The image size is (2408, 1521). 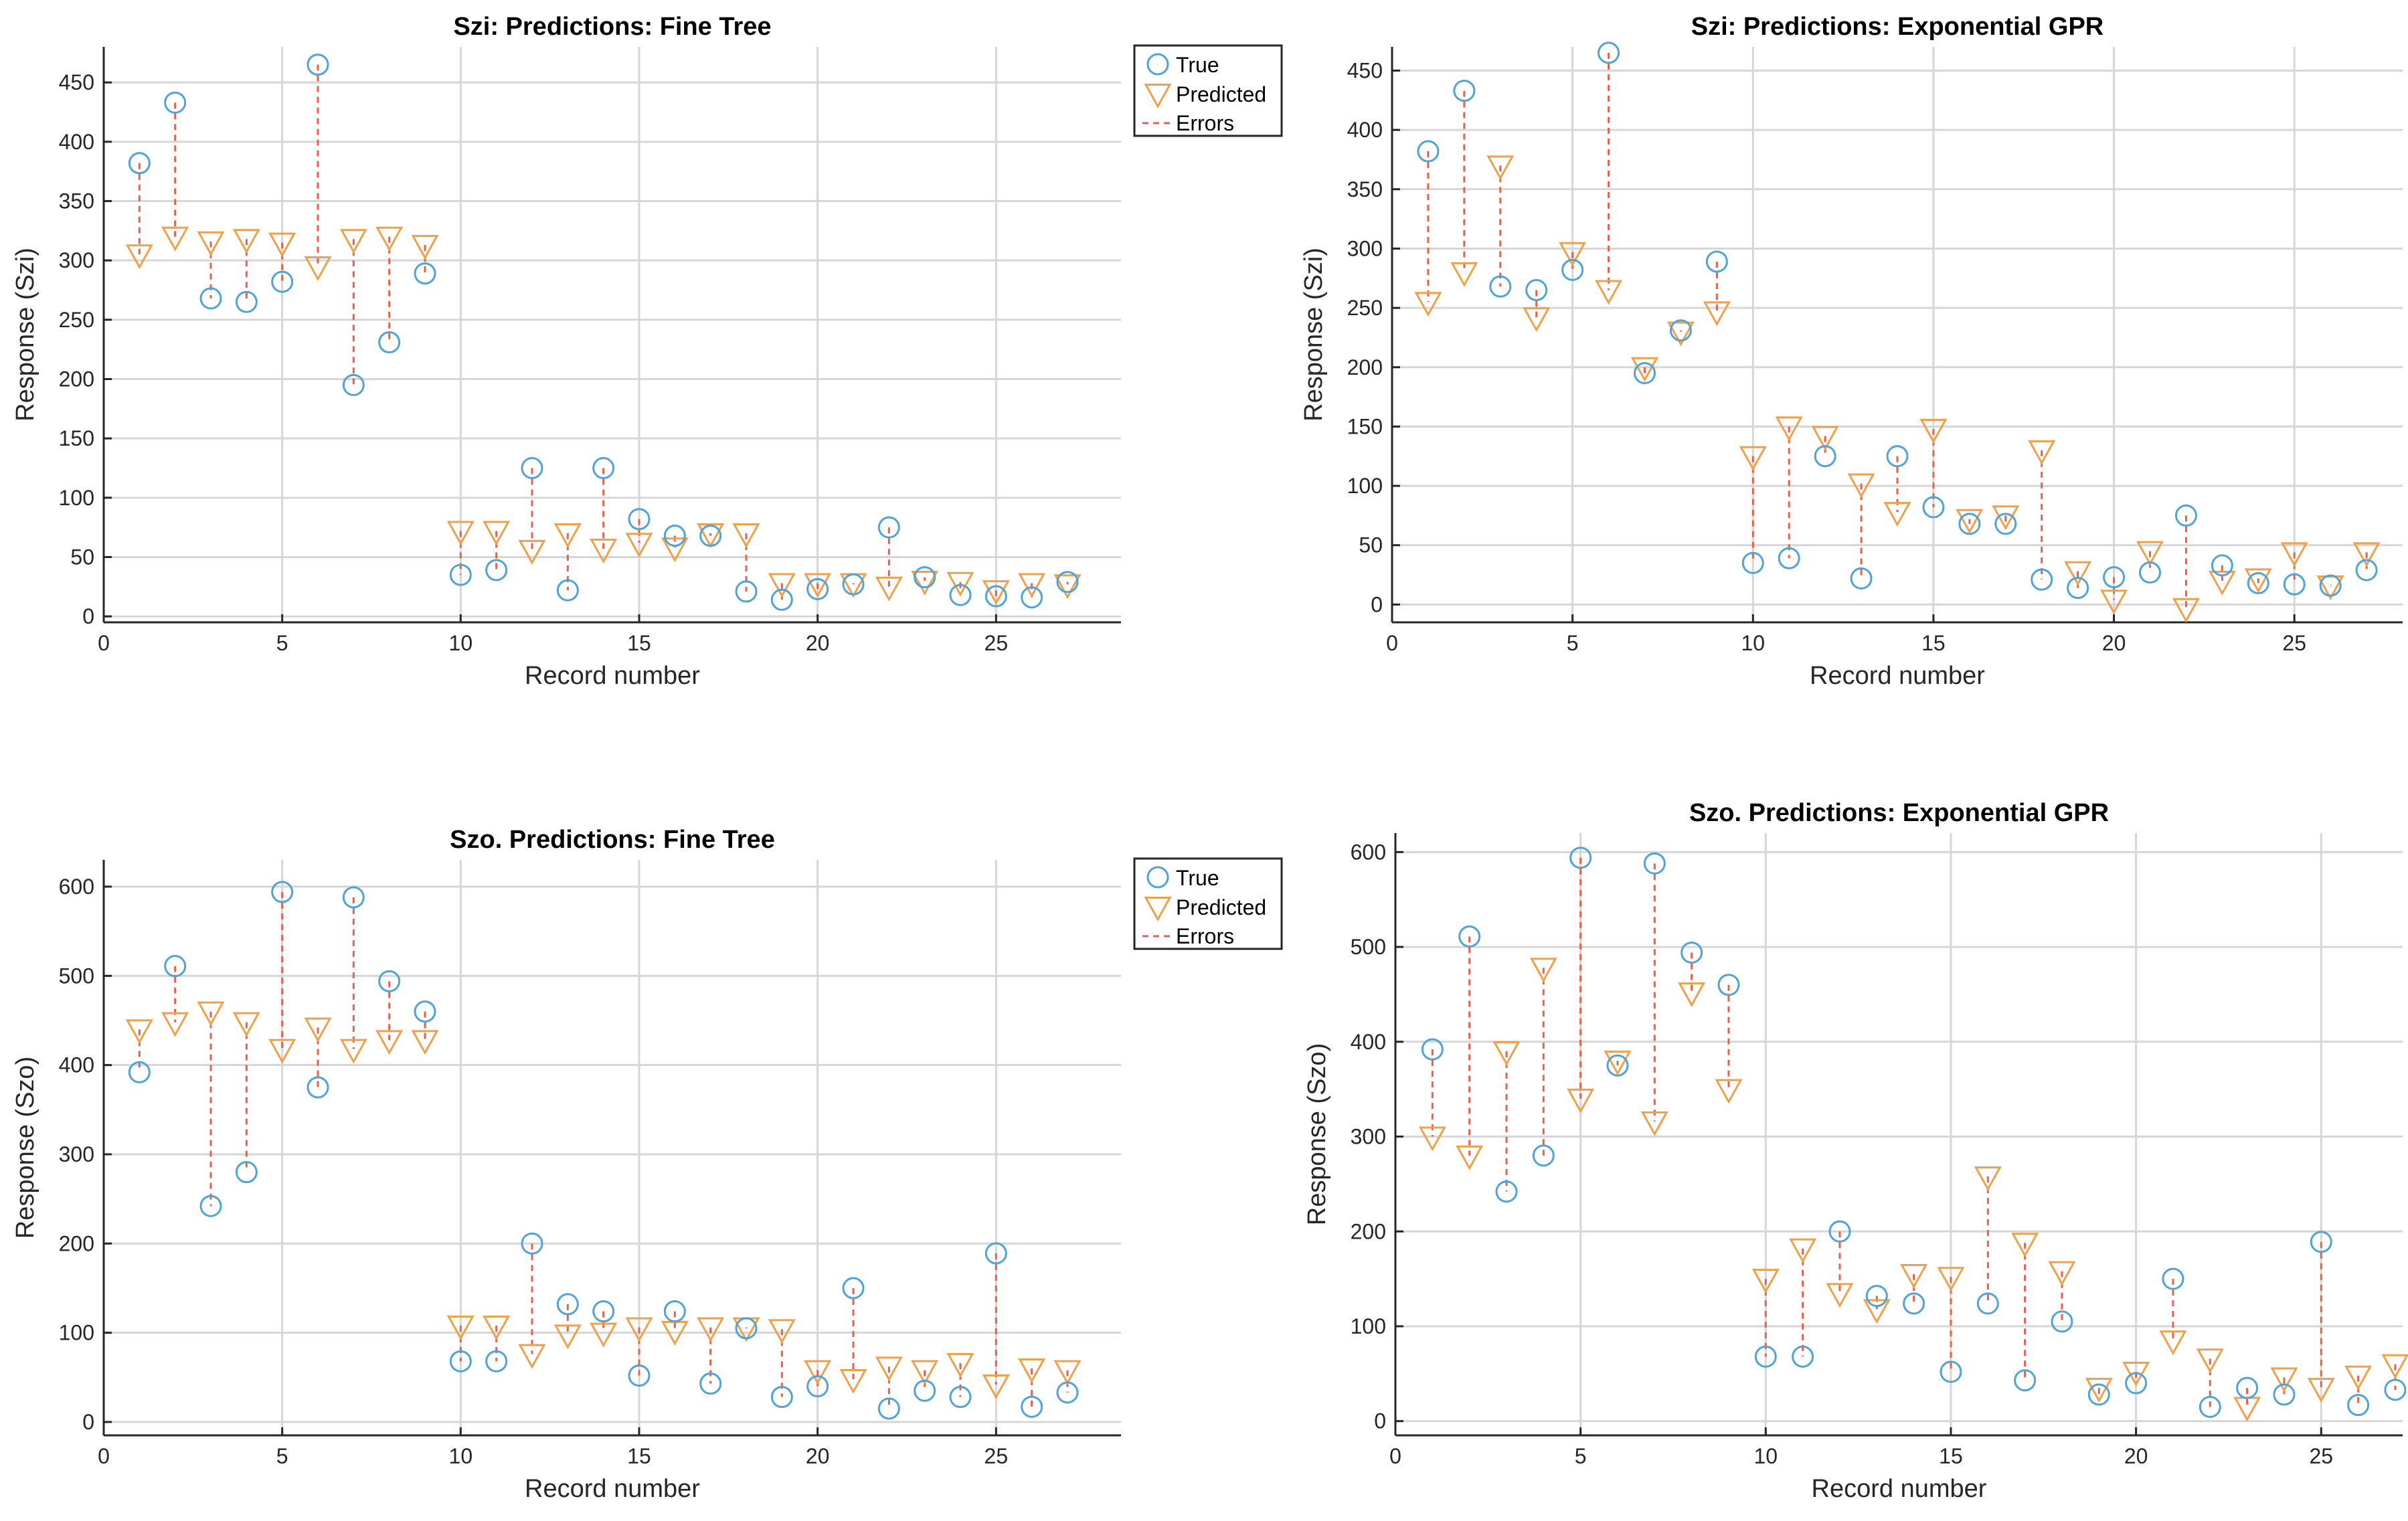 What do you see at coordinates (1371, 545) in the screenshot?
I see `y-tick-label: 50` at bounding box center [1371, 545].